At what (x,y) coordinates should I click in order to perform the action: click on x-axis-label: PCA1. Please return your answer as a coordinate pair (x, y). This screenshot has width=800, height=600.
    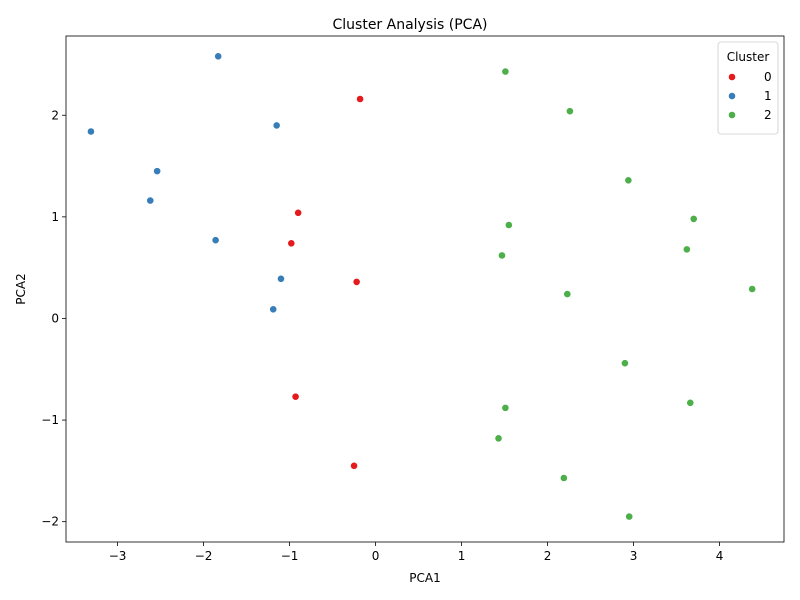
    Looking at the image, I should click on (424, 578).